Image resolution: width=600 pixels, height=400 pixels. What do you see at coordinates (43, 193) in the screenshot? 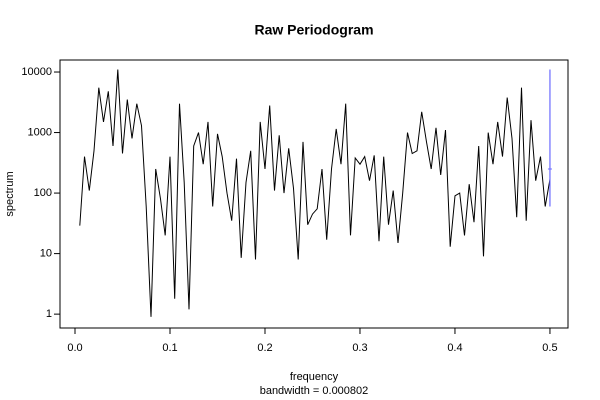
I see `y-tick-label: 100` at bounding box center [43, 193].